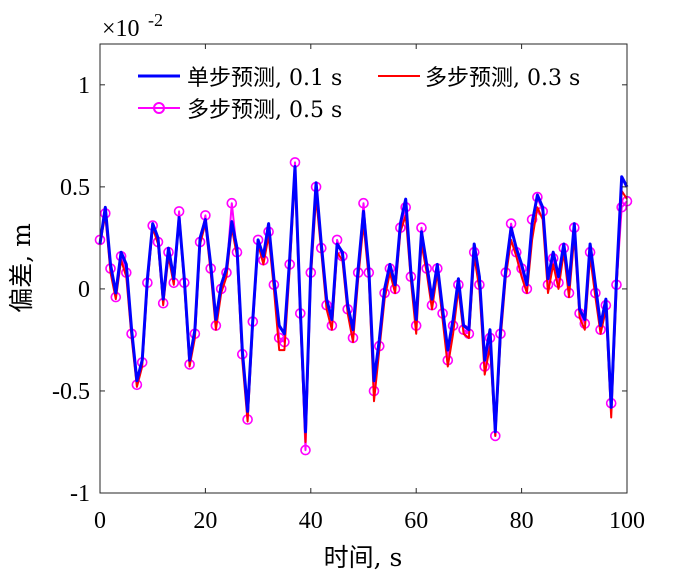  What do you see at coordinates (311, 521) in the screenshot?
I see `x-tick-label: 40` at bounding box center [311, 521].